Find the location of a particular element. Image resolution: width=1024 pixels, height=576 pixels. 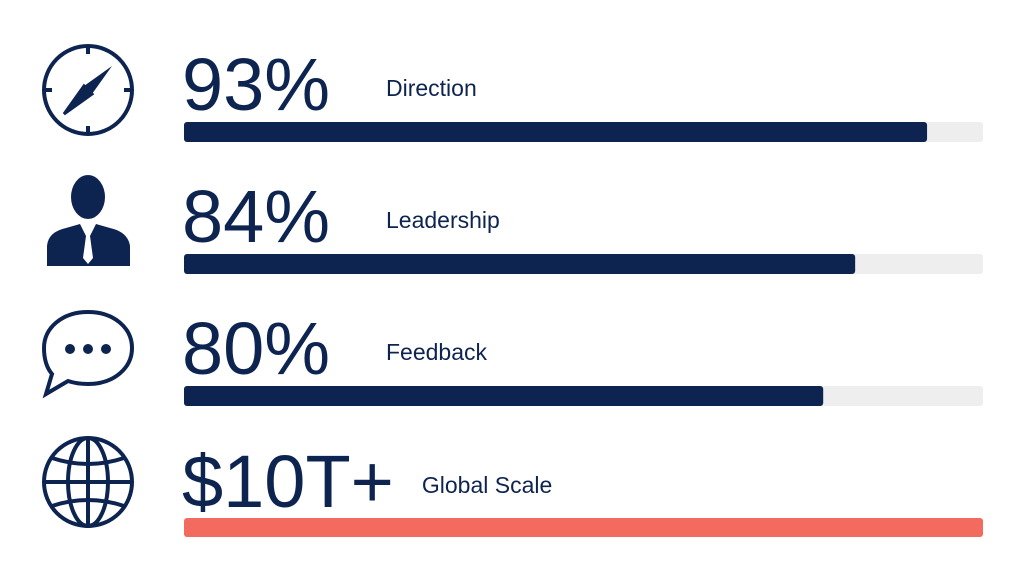

metric-value: 80% is located at coordinates (256, 348).